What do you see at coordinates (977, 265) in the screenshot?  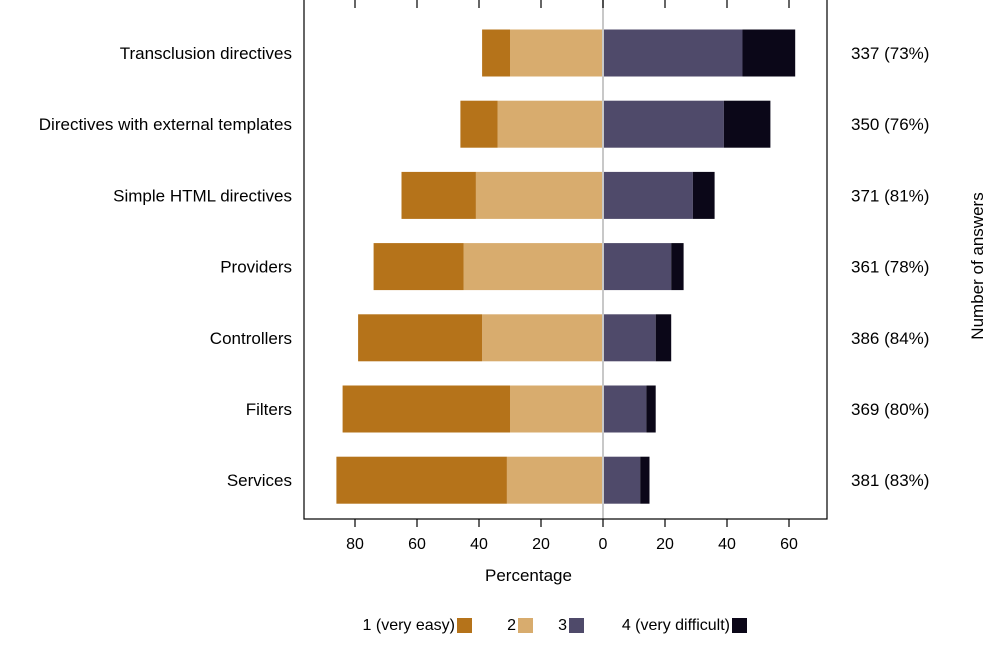 I see `right-axis-title: Number of answers` at bounding box center [977, 265].